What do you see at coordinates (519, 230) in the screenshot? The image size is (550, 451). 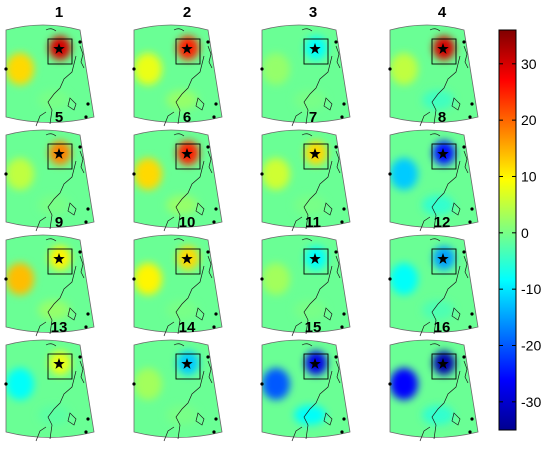 I see `colorbar: 30 20 10 0 -10 -20 -30` at bounding box center [519, 230].